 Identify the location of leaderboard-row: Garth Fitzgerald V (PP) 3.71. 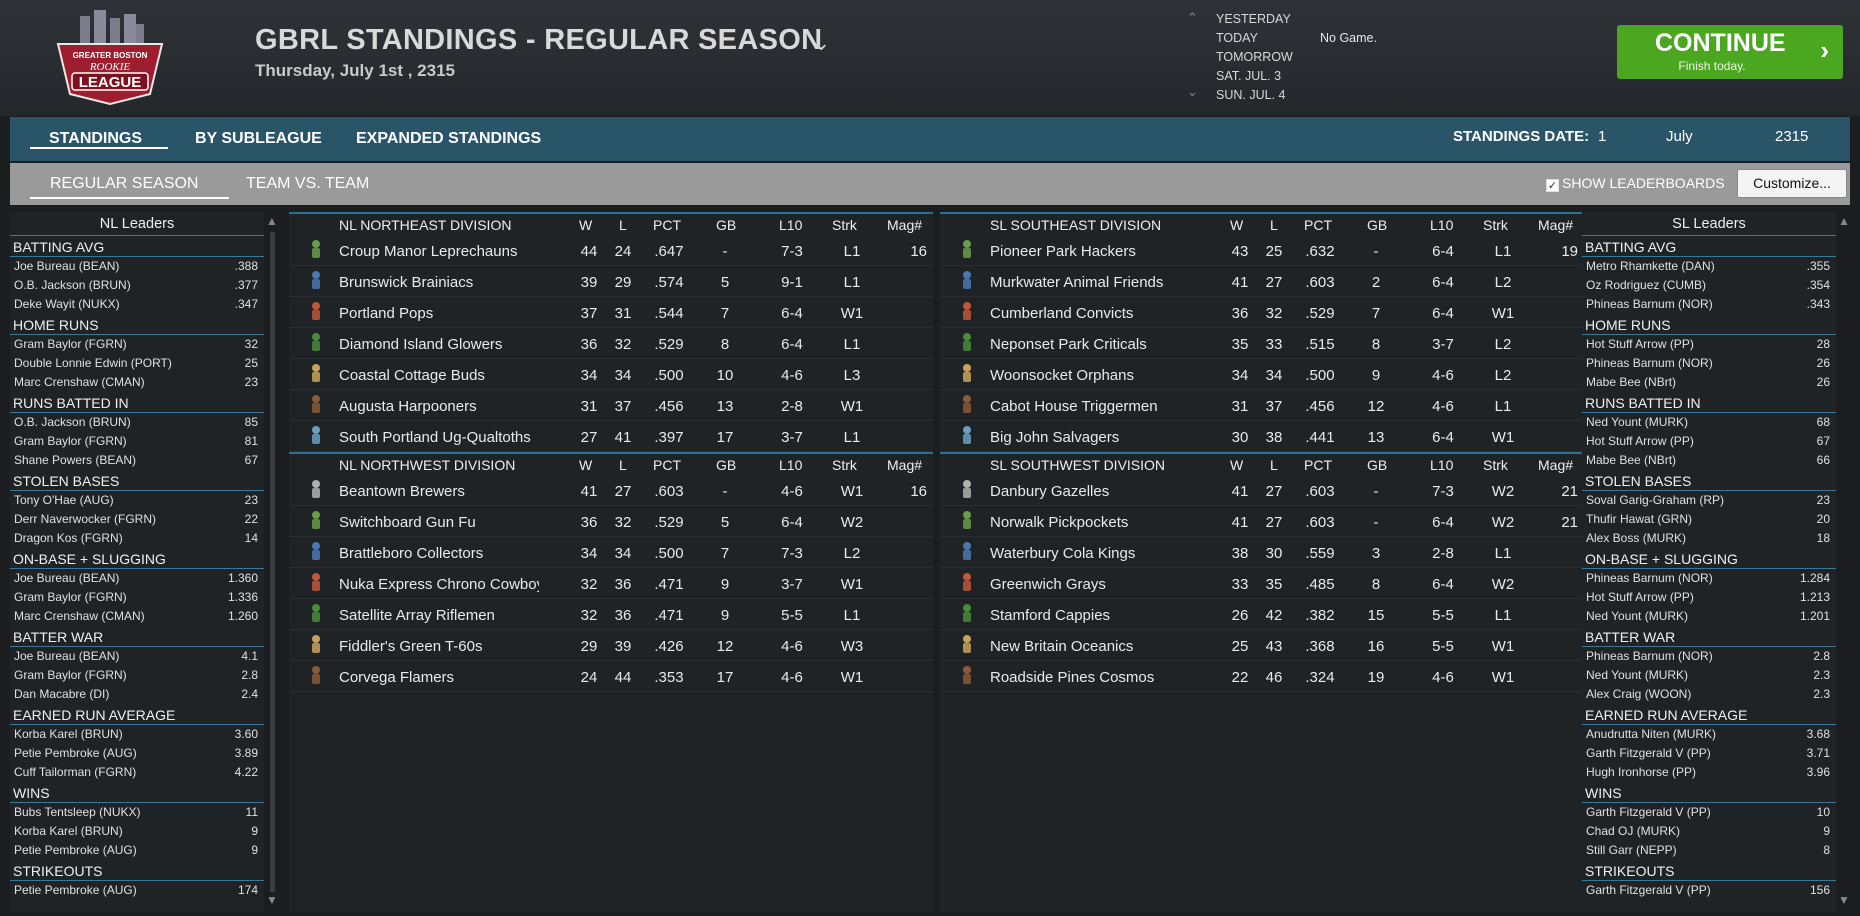
(1709, 753).